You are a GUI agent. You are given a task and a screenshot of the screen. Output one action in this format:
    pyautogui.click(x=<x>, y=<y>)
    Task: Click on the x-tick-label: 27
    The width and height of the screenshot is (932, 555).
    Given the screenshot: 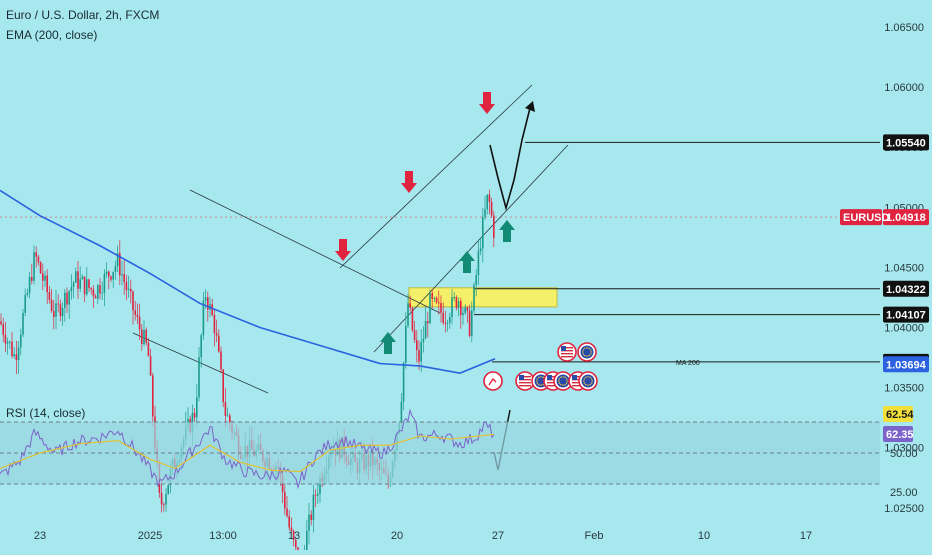 What is the action you would take?
    pyautogui.click(x=498, y=536)
    